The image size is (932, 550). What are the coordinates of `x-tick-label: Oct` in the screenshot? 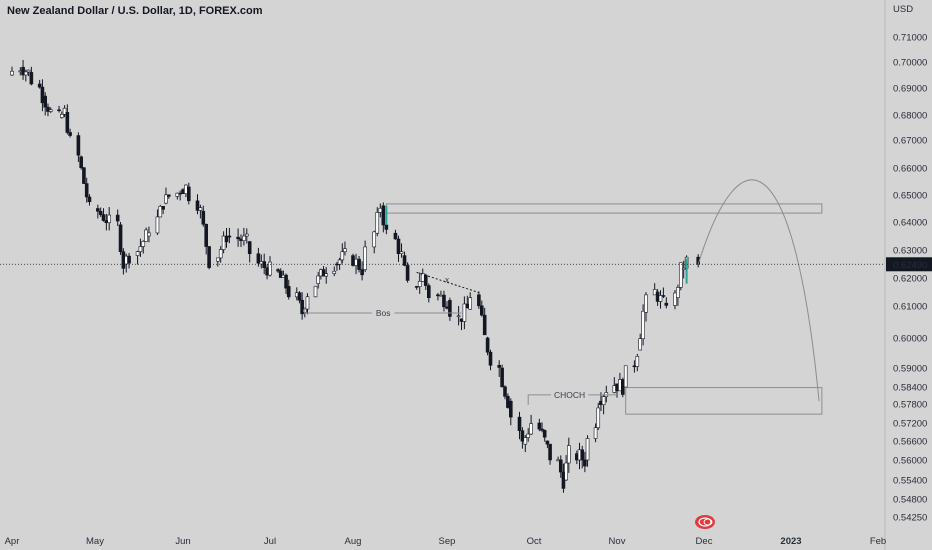 It's located at (534, 541).